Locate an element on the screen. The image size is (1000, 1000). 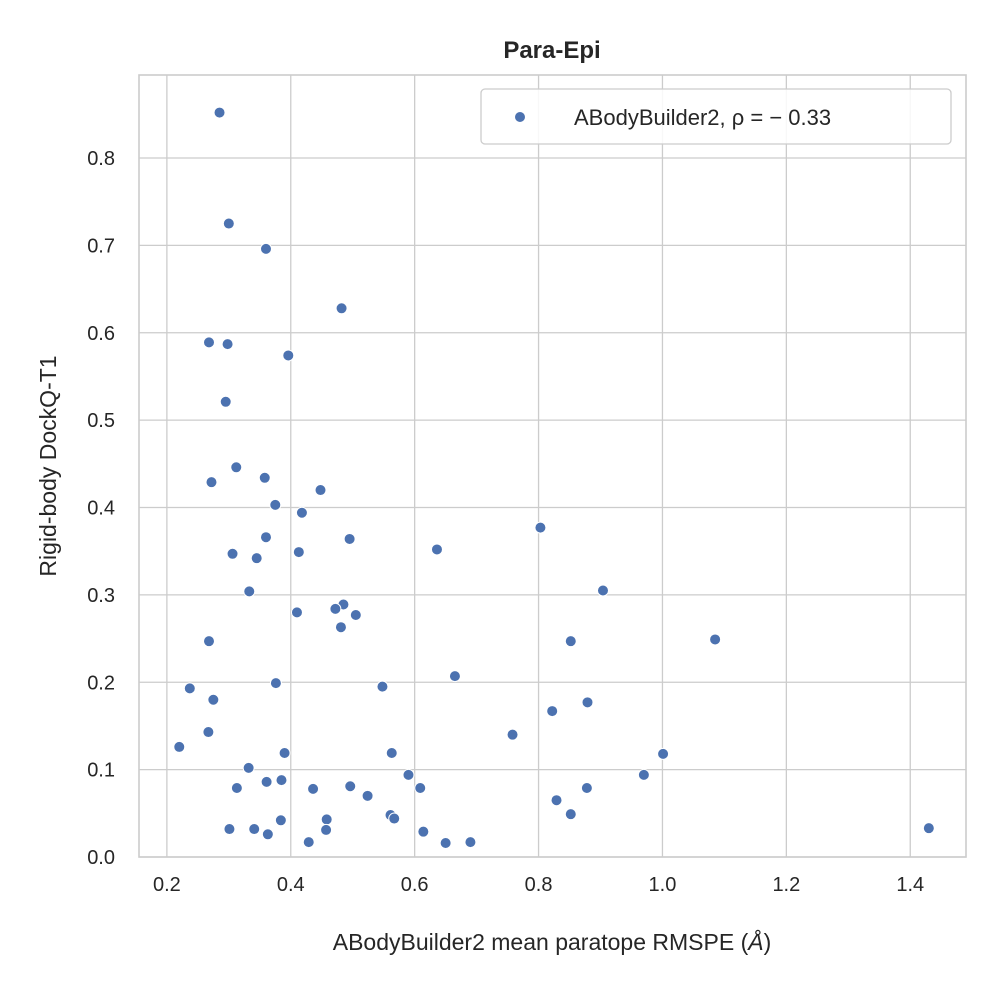
legend-box is located at coordinates (716, 116).